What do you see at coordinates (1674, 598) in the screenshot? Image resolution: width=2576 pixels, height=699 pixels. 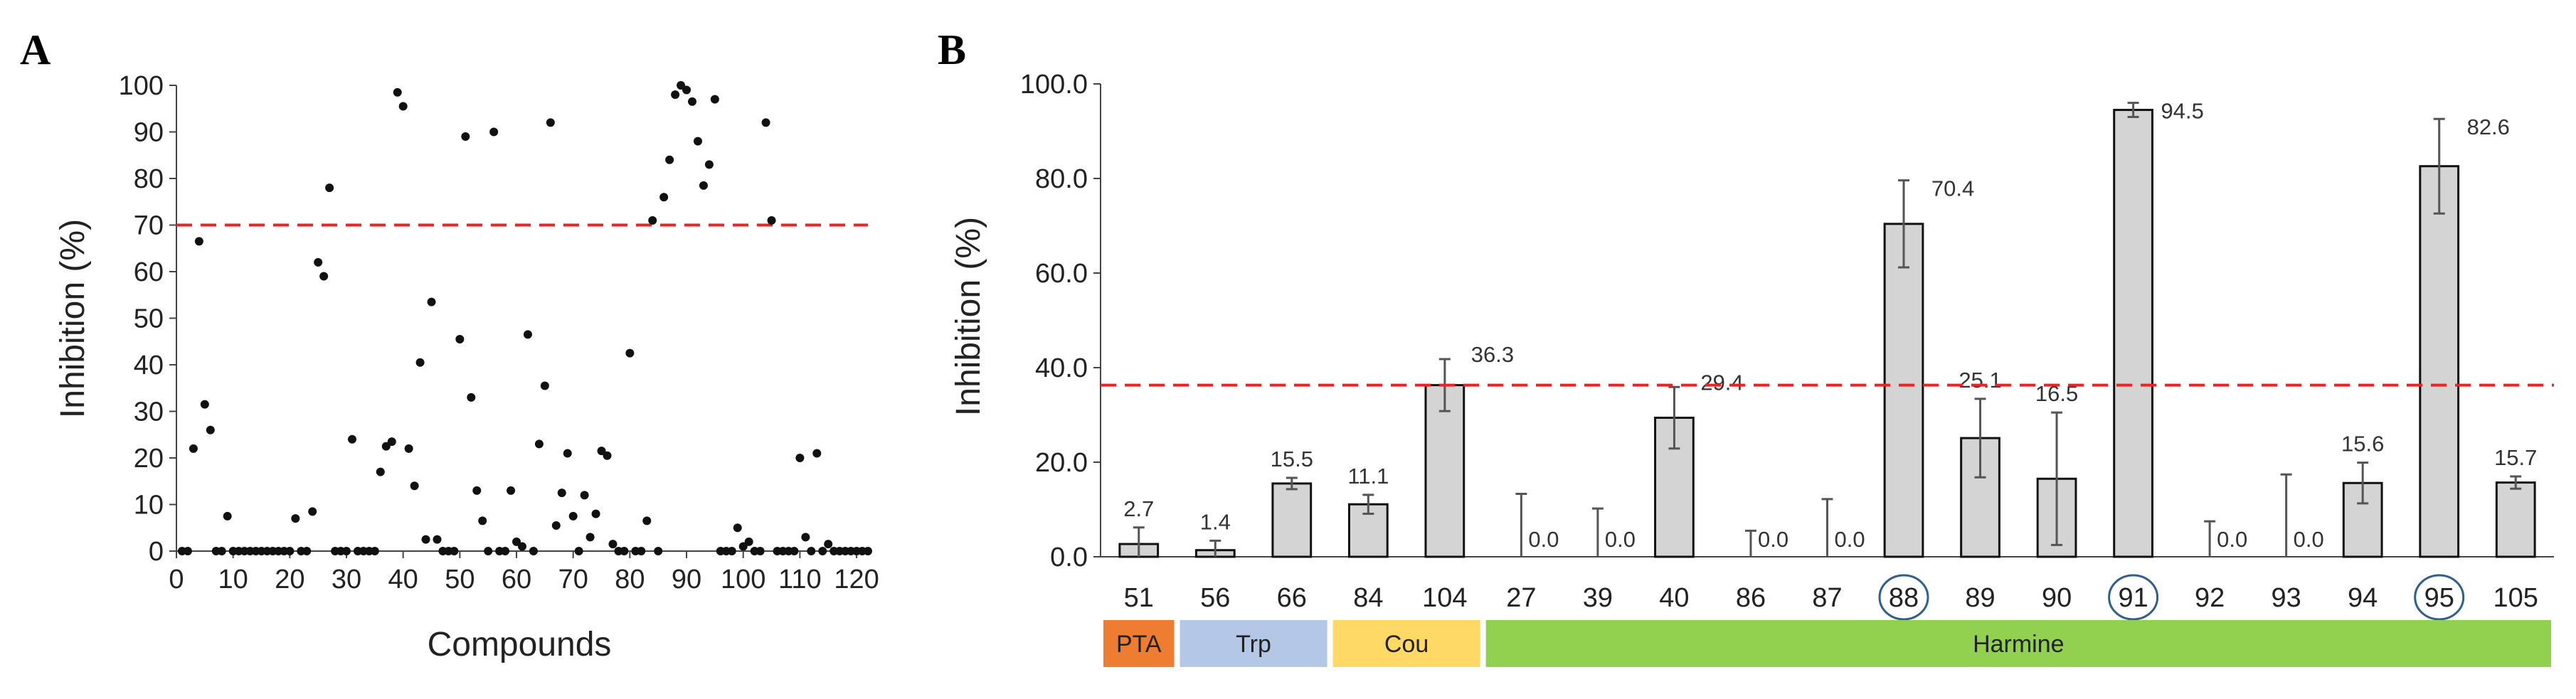 I see `bar-category-label: 40` at bounding box center [1674, 598].